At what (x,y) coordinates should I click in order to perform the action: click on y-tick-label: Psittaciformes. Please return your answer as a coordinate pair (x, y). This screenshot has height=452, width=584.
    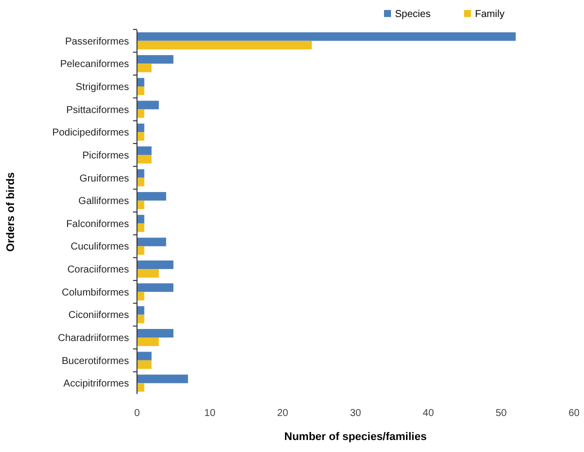
    Looking at the image, I should click on (97, 110).